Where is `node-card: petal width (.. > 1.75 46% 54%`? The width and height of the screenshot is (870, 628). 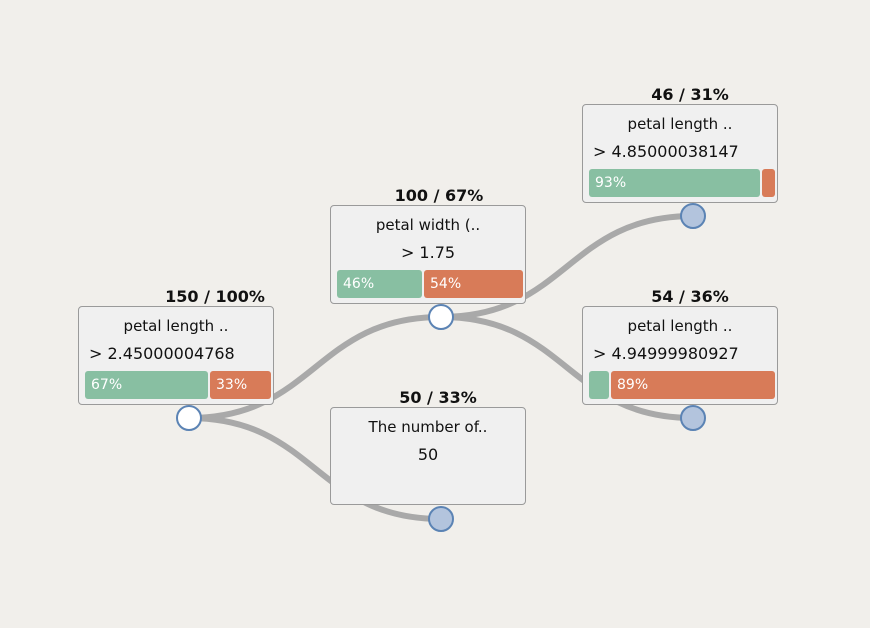 node-card: petal width (.. > 1.75 46% 54% is located at coordinates (428, 254).